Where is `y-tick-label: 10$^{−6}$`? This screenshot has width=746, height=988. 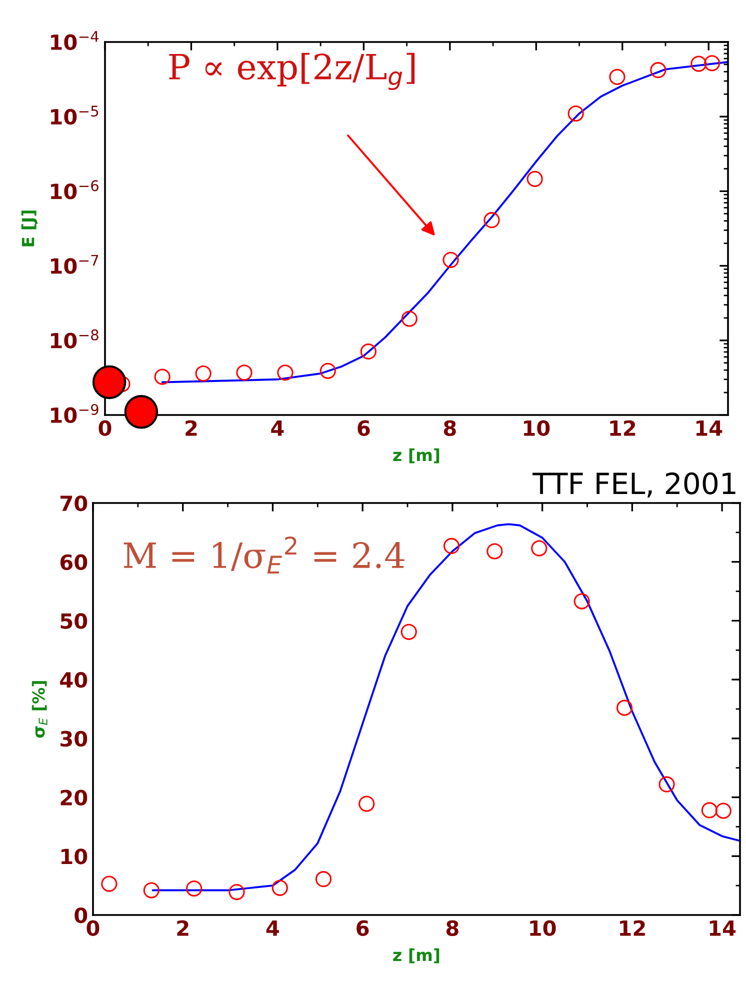 y-tick-label: 10$^{−6}$ is located at coordinates (74, 190).